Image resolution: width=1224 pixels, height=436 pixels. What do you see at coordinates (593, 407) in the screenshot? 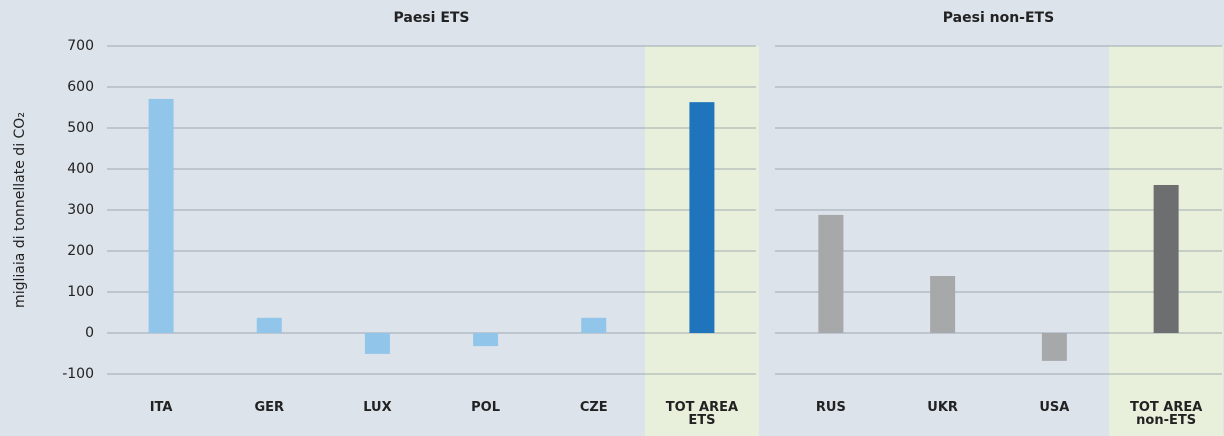
I see `x-tick-label: CZE` at bounding box center [593, 407].